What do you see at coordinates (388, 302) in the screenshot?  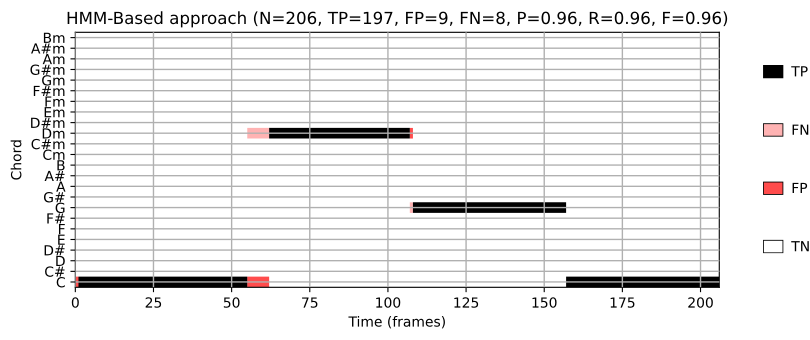 I see `x-tick-label: 100` at bounding box center [388, 302].